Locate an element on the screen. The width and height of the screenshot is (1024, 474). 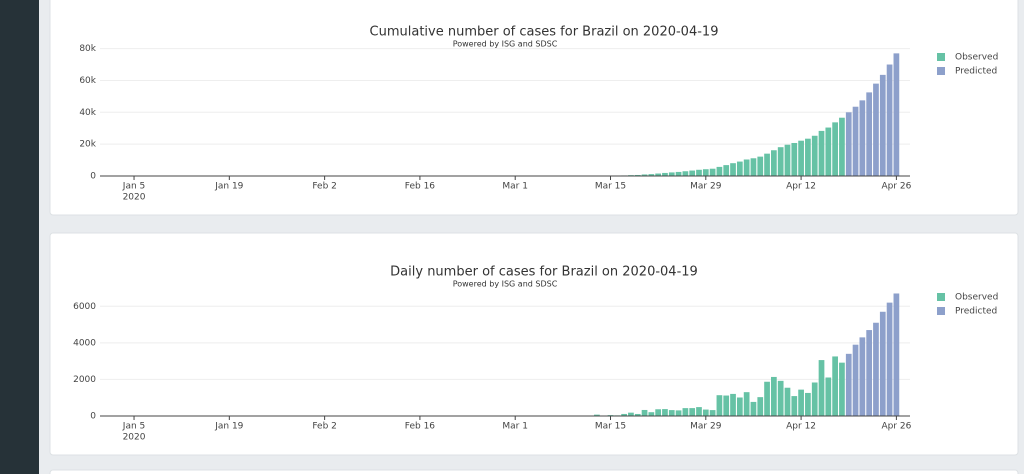
x-tick-label: Mar 29 is located at coordinates (706, 187).